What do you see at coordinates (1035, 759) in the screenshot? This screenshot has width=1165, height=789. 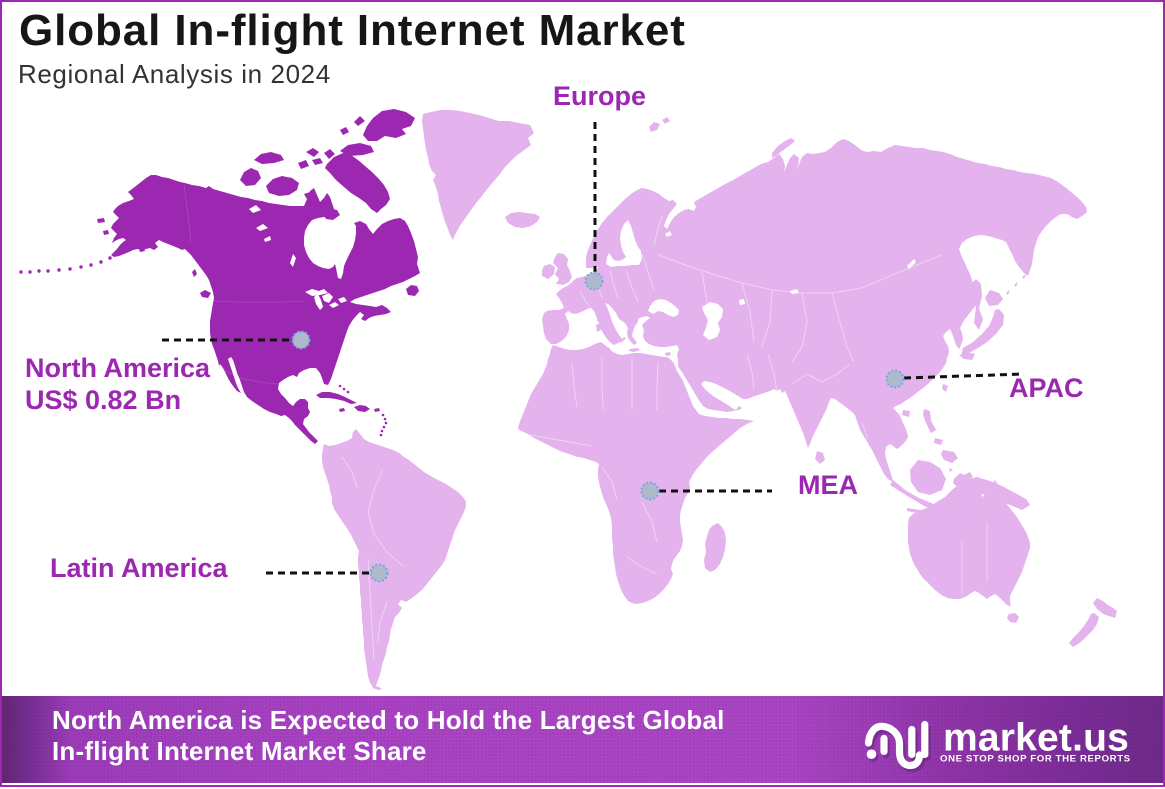 I see `svg-text: ONE STOP SHOP FOR THE REPORTS` at bounding box center [1035, 759].